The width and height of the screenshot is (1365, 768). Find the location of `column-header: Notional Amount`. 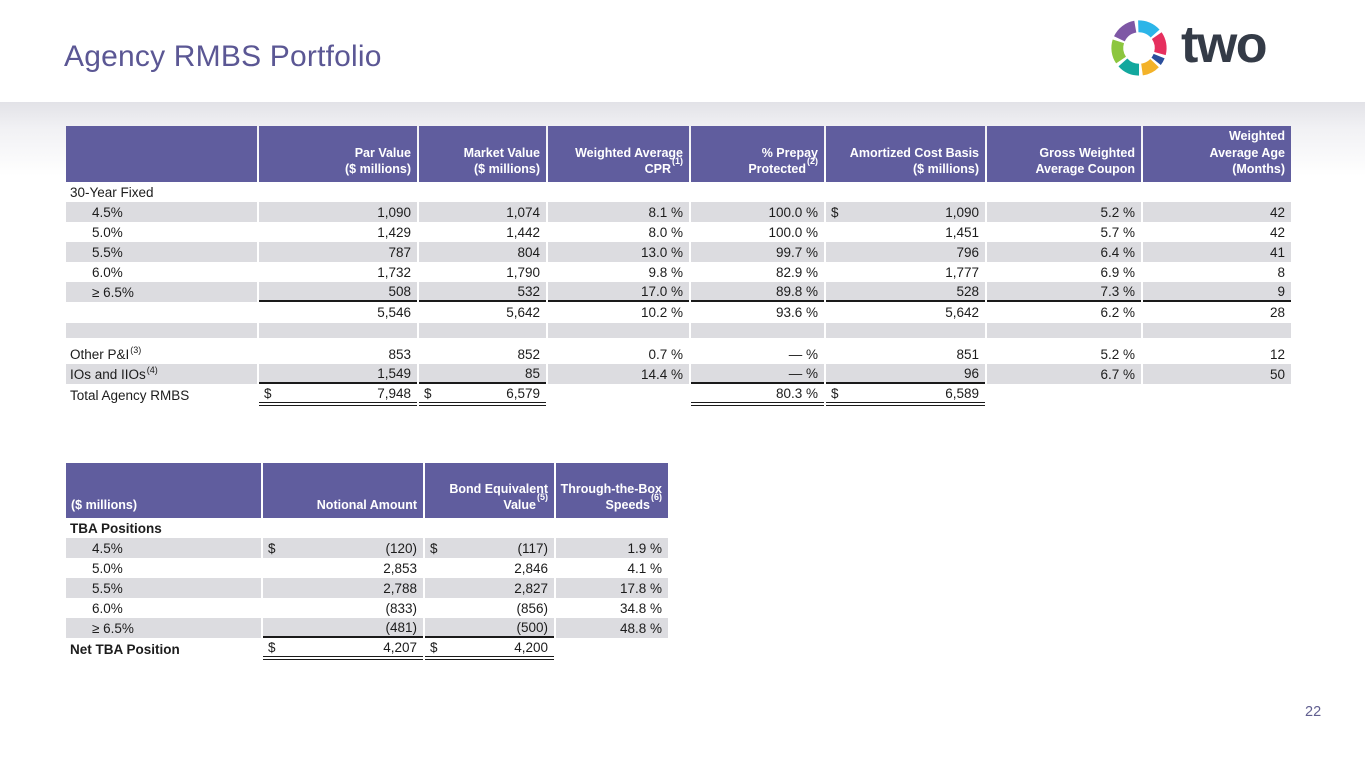

column-header: Notional Amount is located at coordinates (343, 490).